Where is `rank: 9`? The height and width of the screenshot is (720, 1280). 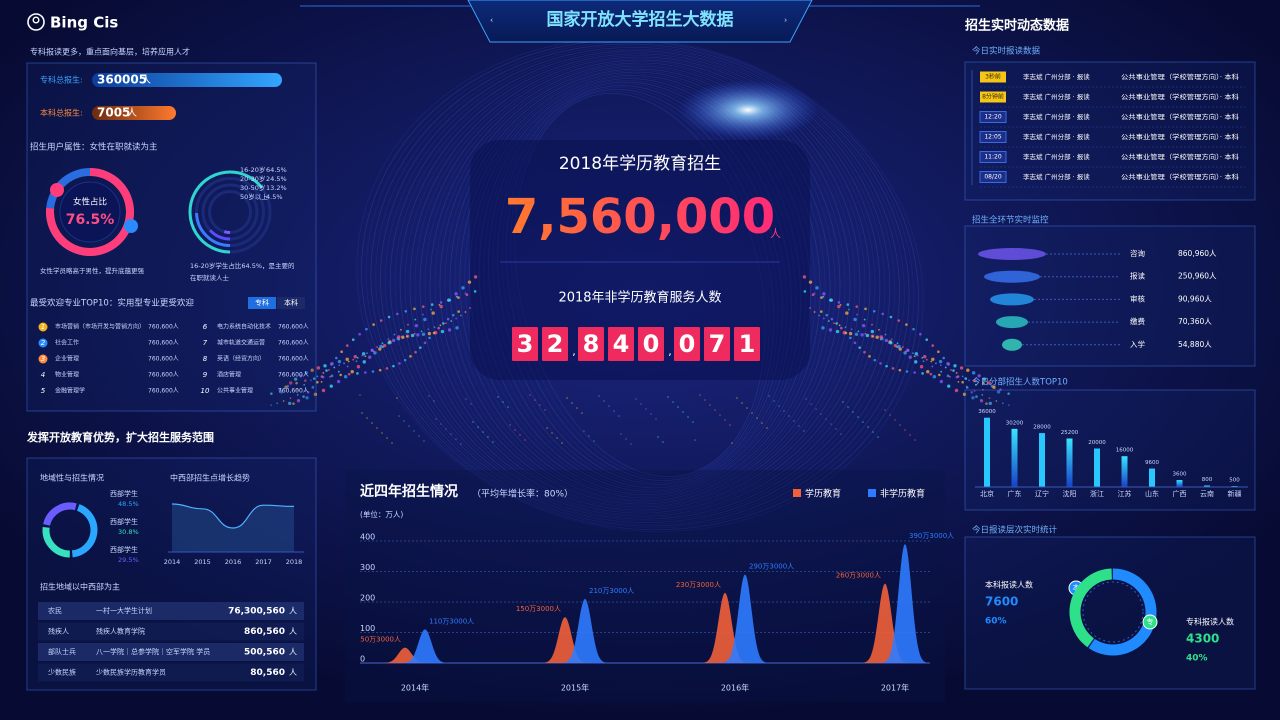 rank: 9 is located at coordinates (205, 375).